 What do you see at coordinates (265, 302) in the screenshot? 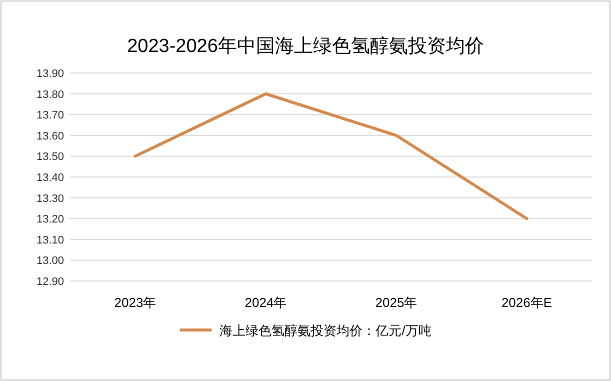
I see `x-tick-label: 2024年` at bounding box center [265, 302].